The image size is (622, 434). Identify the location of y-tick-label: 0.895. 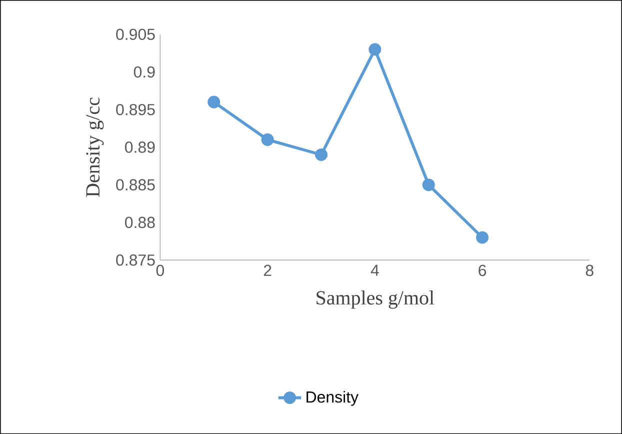
(135, 110).